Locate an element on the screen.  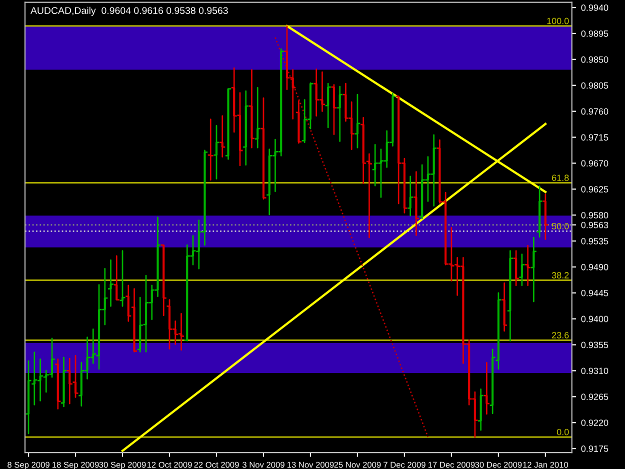
y-tick-label: 0.9563 is located at coordinates (594, 225).